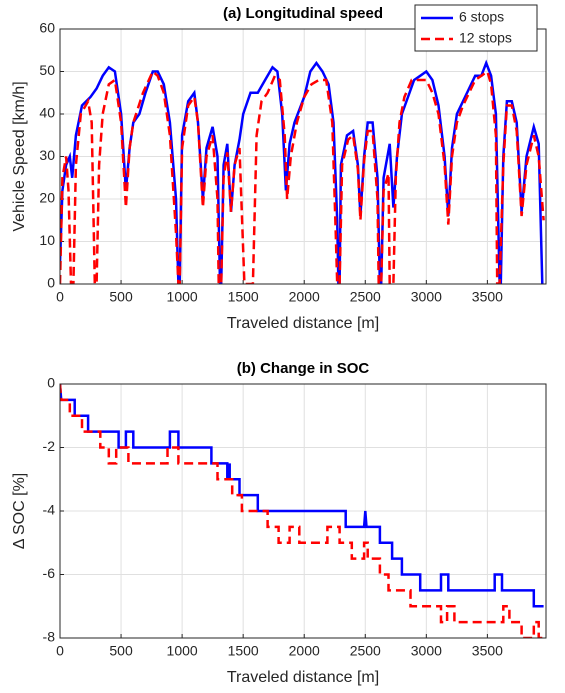  Describe the element at coordinates (303, 13) in the screenshot. I see `chart-title: (a) Longitudinal speed` at that location.